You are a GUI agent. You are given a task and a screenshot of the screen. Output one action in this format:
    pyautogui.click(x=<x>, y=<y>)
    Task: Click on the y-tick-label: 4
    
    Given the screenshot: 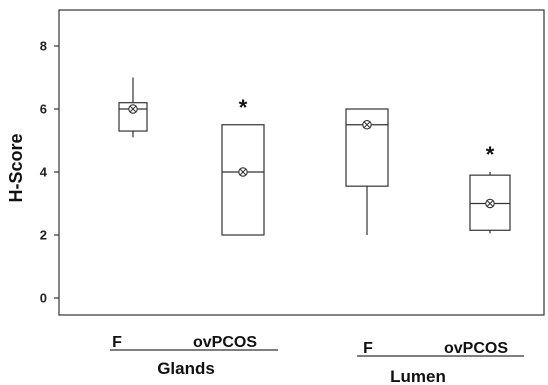 What is the action you would take?
    pyautogui.click(x=44, y=172)
    